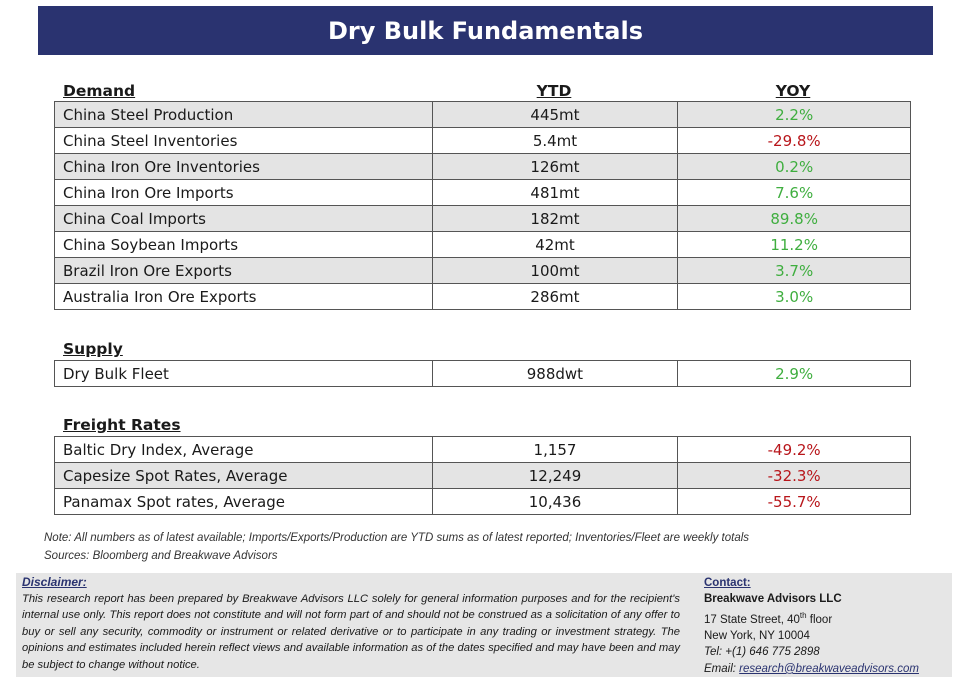  Describe the element at coordinates (757, 636) in the screenshot. I see `contact-city: New York, NY 10004` at that location.